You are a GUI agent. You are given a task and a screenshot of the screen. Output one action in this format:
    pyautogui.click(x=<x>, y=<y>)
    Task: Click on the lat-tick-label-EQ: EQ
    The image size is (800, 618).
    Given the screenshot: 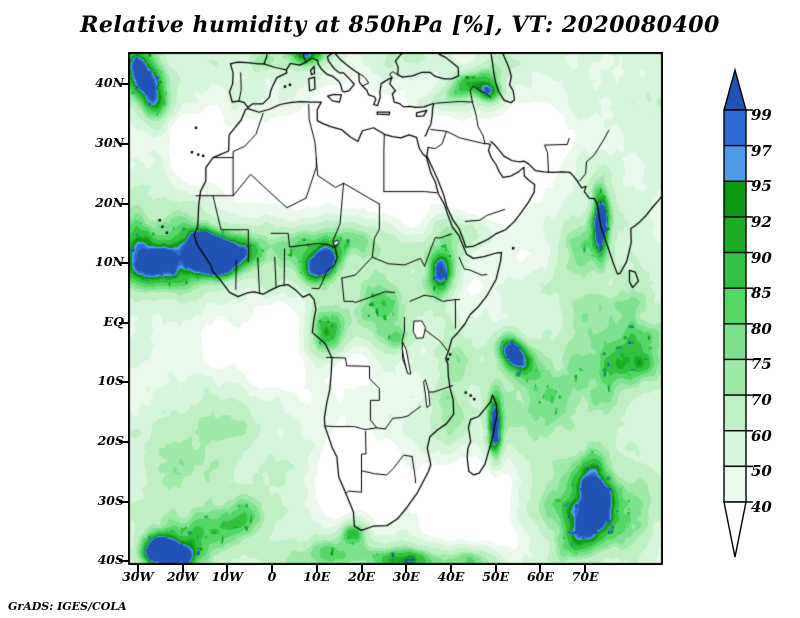 What is the action you would take?
    pyautogui.click(x=113, y=321)
    